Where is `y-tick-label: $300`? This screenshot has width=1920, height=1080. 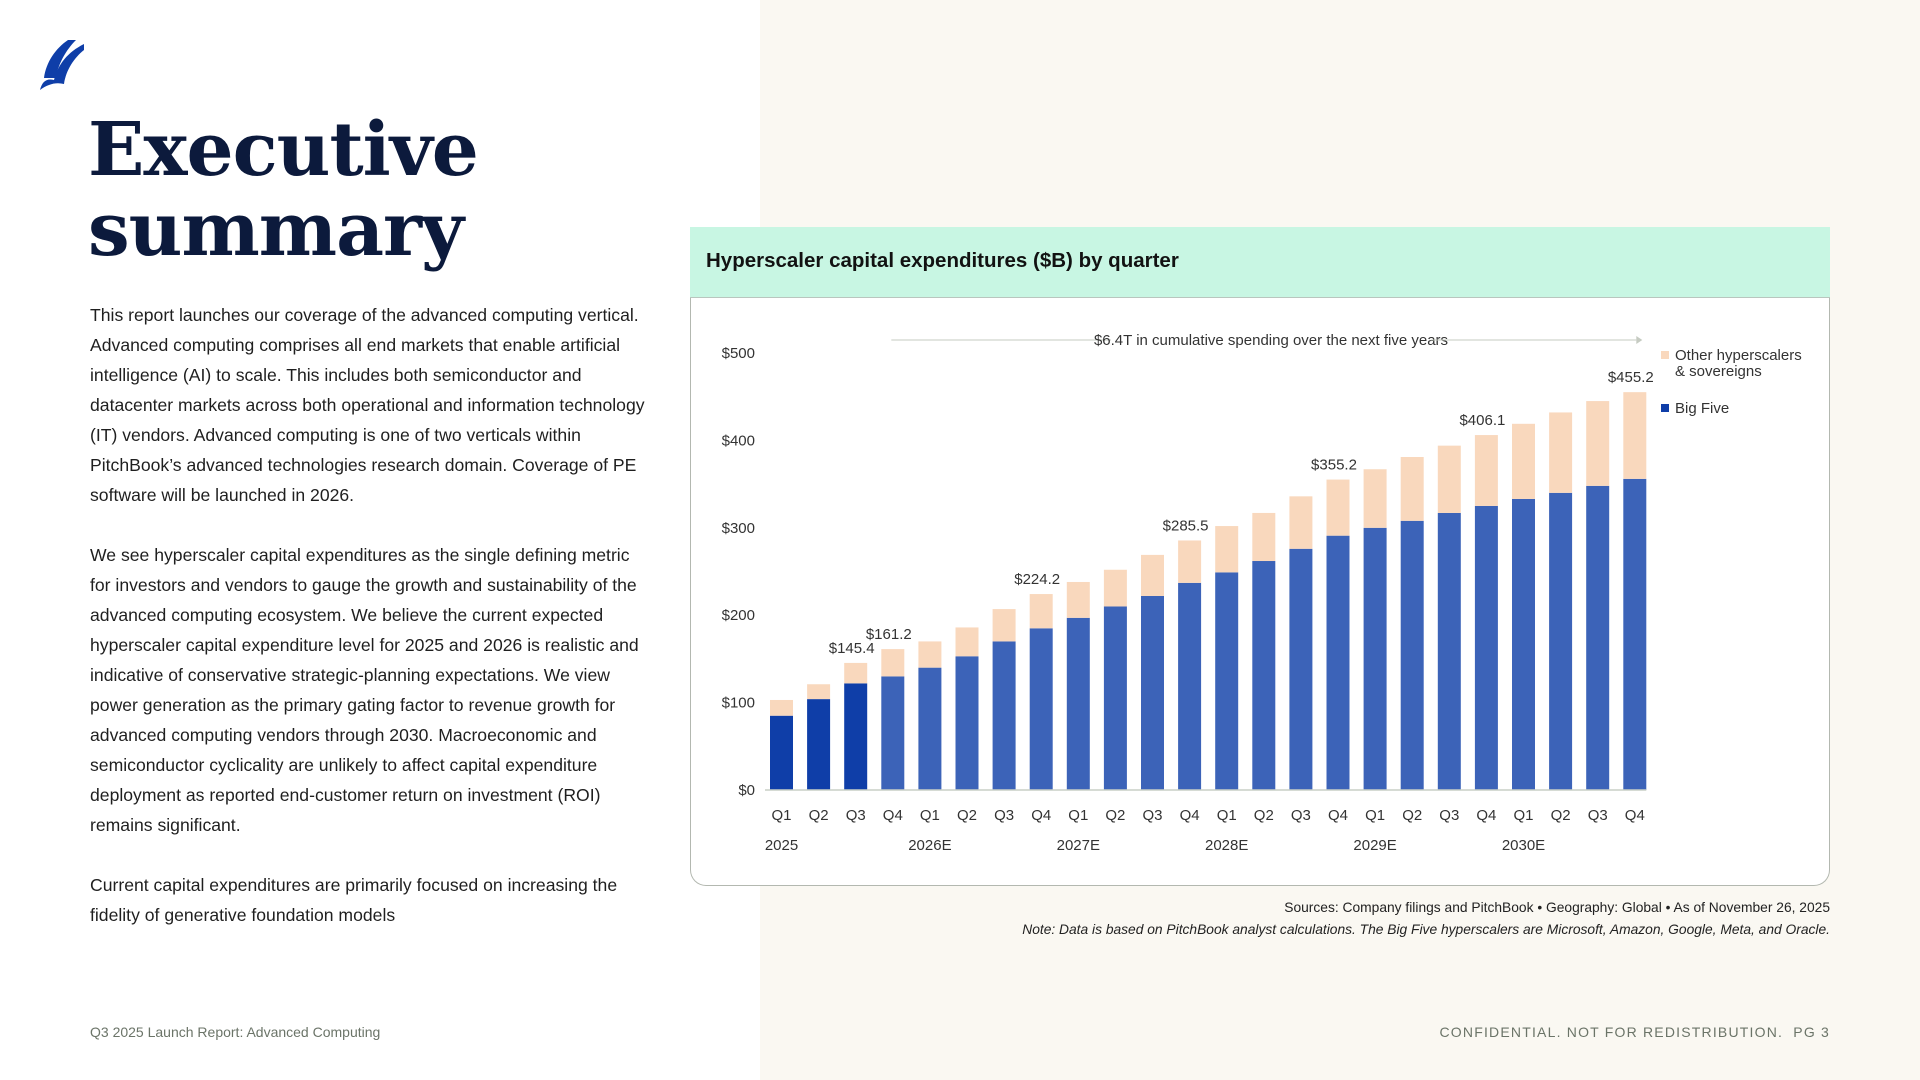
y-tick-label: $300 is located at coordinates (738, 528).